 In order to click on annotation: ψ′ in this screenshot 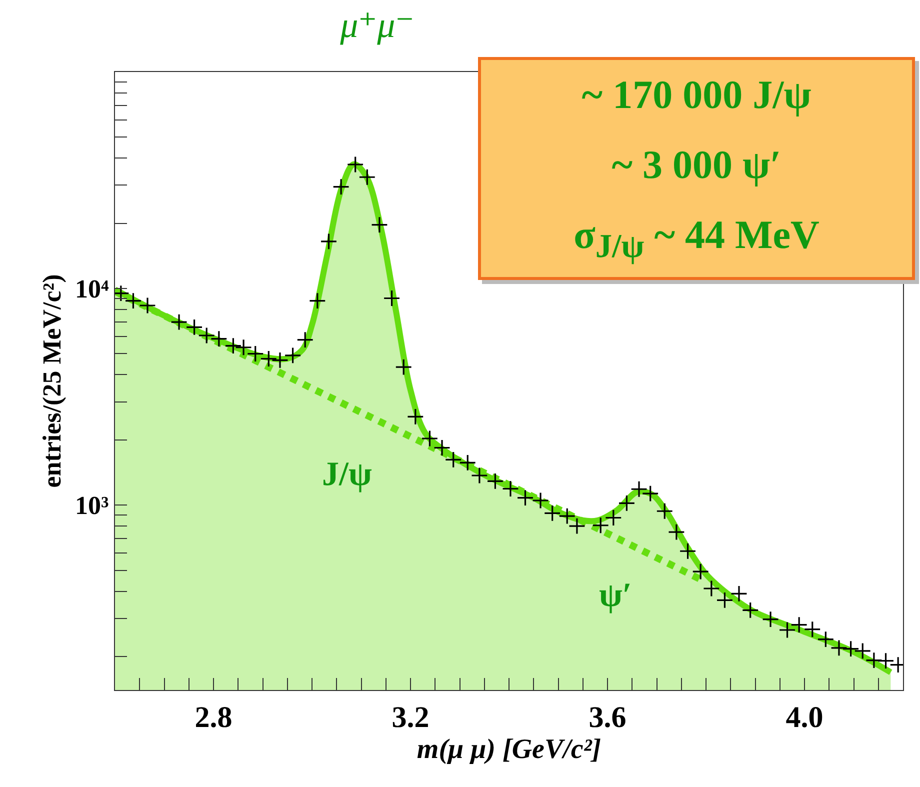, I will do `click(615, 595)`.